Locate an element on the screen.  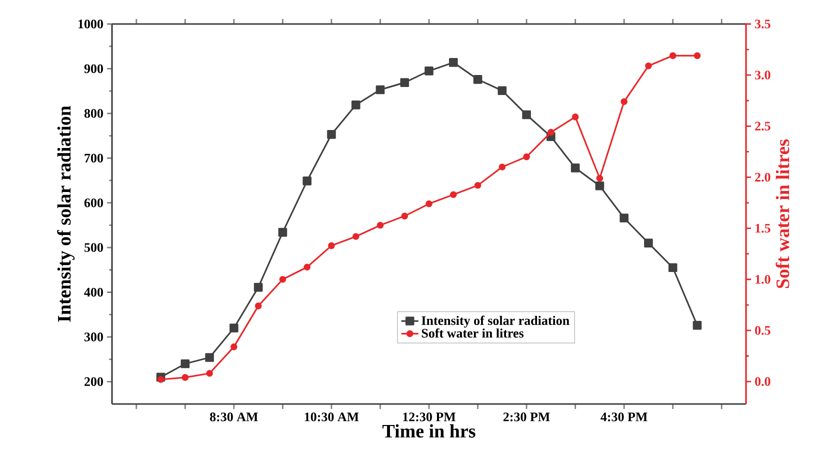
x-tick-label: 4:30 PM is located at coordinates (624, 417).